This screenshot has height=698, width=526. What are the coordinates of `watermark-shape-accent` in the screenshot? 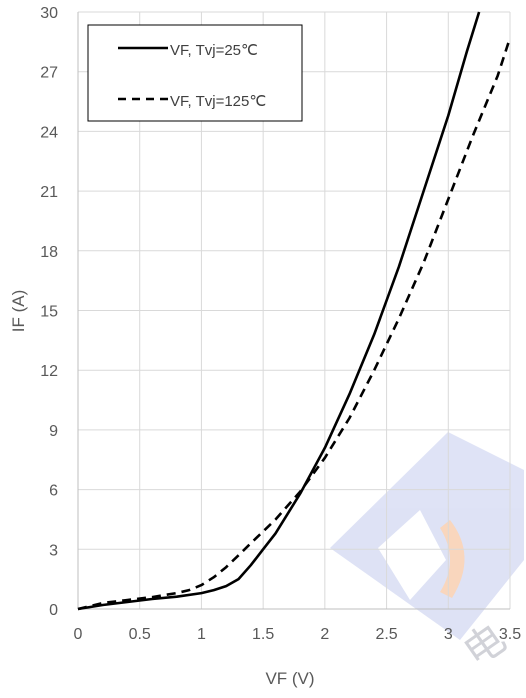 It's located at (452, 559).